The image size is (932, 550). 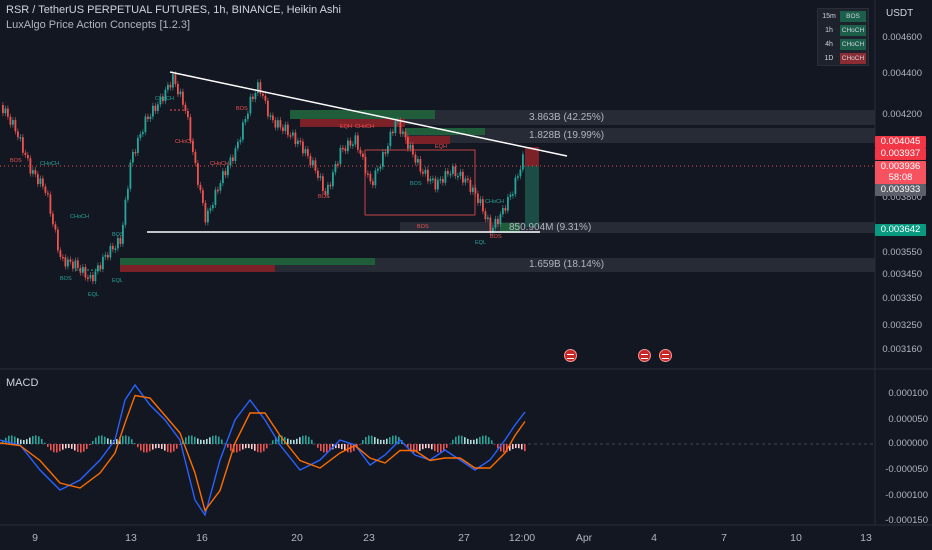 I want to click on position-box-loss, so click(x=532, y=156).